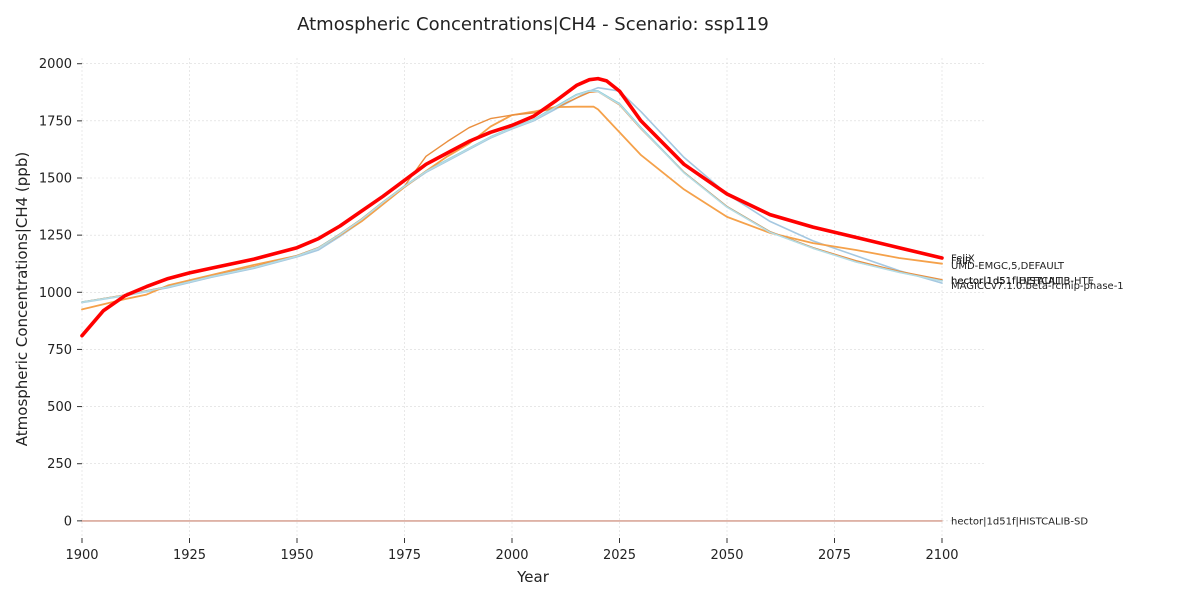 The width and height of the screenshot is (1200, 600). I want to click on x-tick-label: 1900, so click(81, 555).